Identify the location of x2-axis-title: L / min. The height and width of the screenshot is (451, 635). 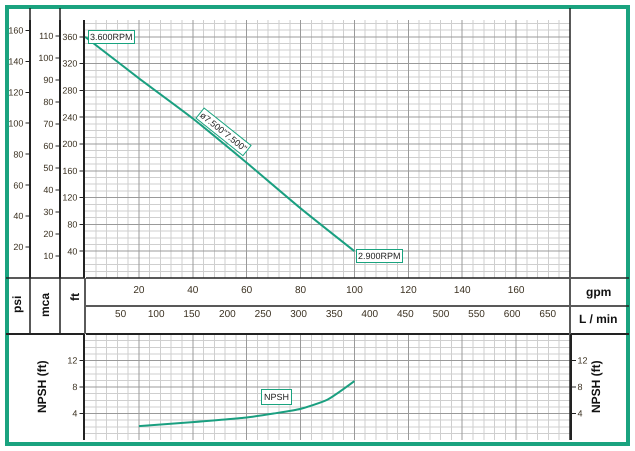
(598, 319).